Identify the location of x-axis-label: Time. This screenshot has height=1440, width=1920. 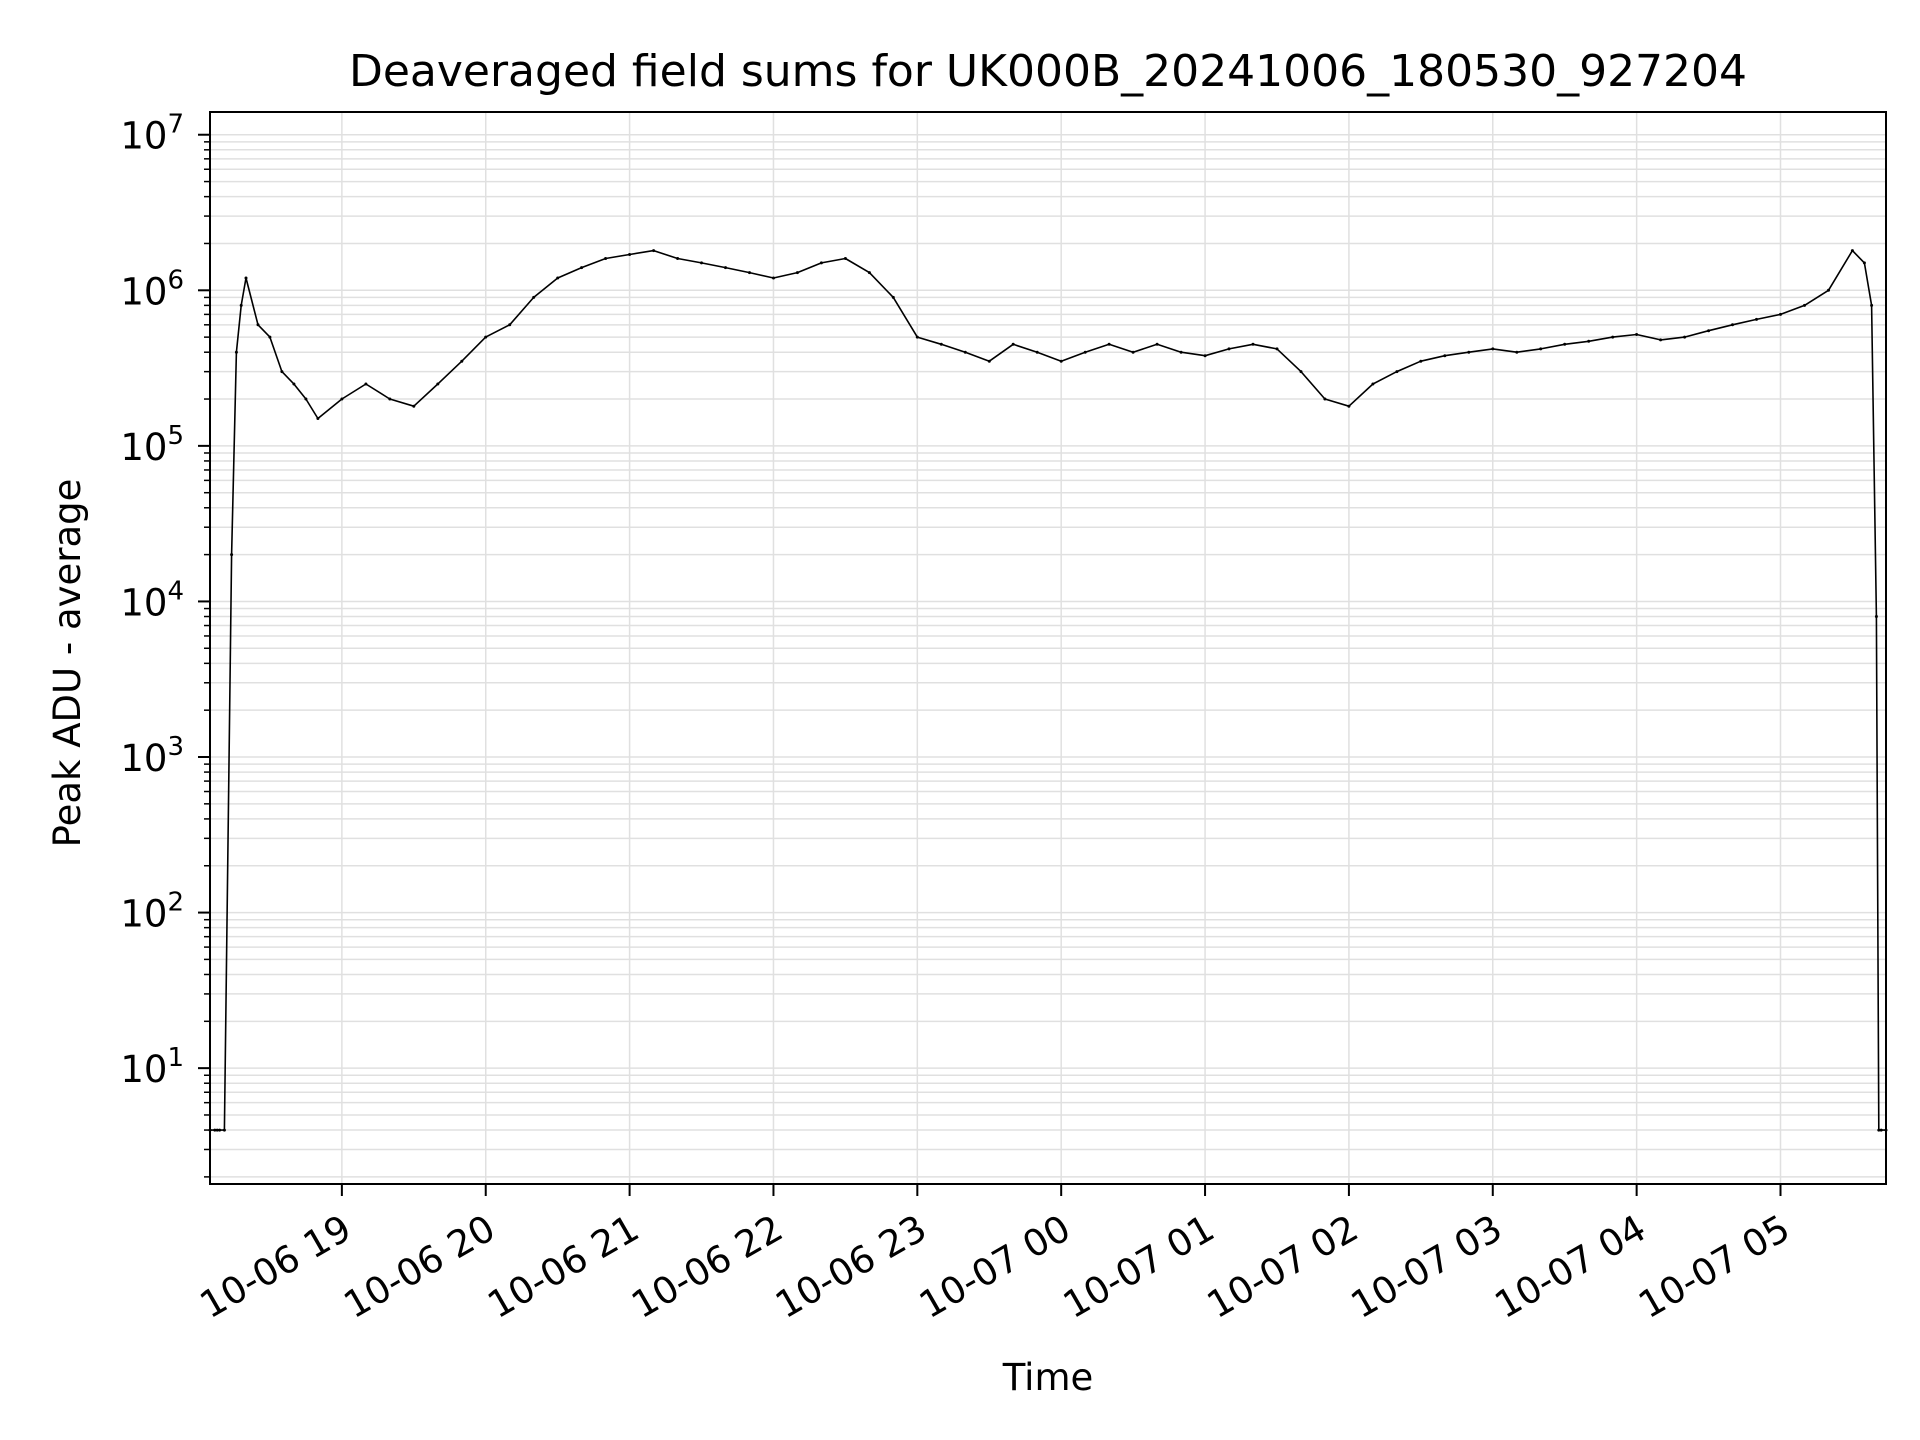
(1048, 1377).